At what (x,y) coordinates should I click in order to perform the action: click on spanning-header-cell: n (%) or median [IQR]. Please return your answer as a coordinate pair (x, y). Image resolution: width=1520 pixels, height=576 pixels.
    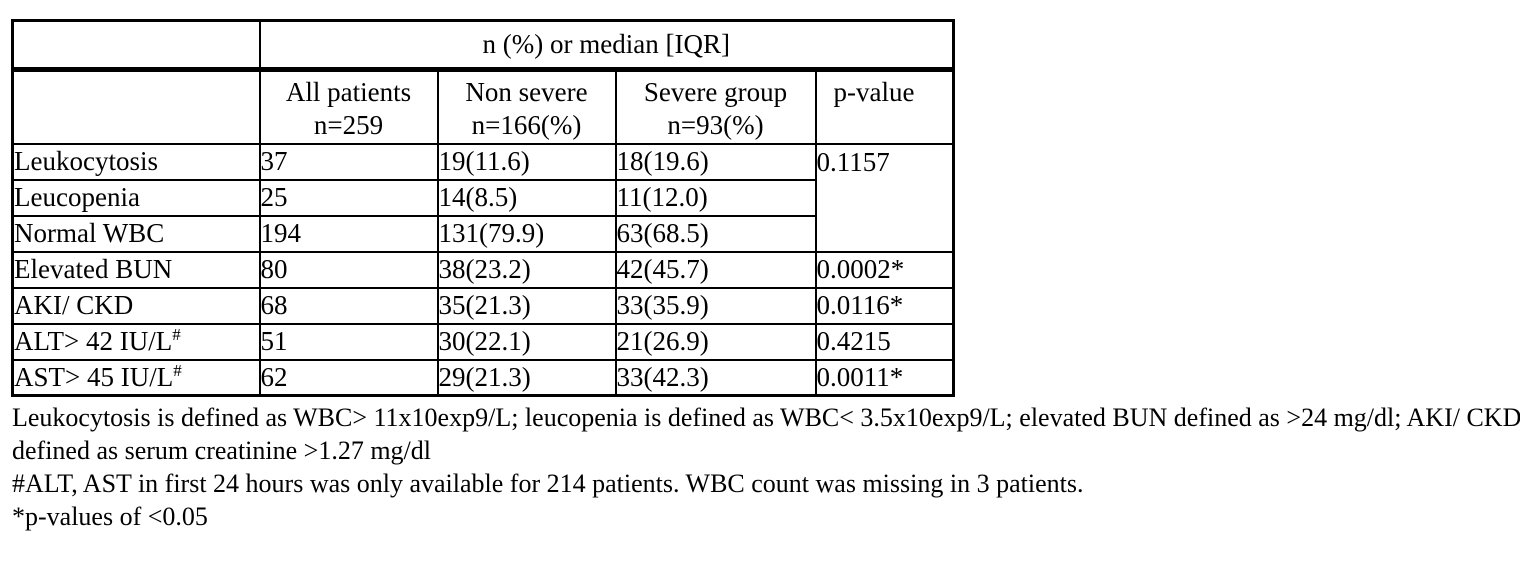
    Looking at the image, I should click on (606, 45).